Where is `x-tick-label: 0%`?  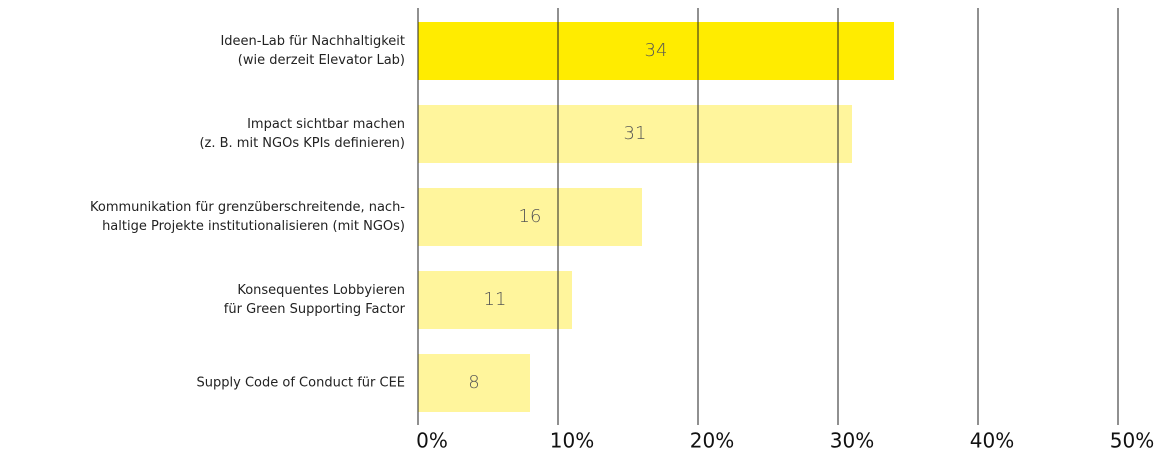 x-tick-label: 0% is located at coordinates (432, 441).